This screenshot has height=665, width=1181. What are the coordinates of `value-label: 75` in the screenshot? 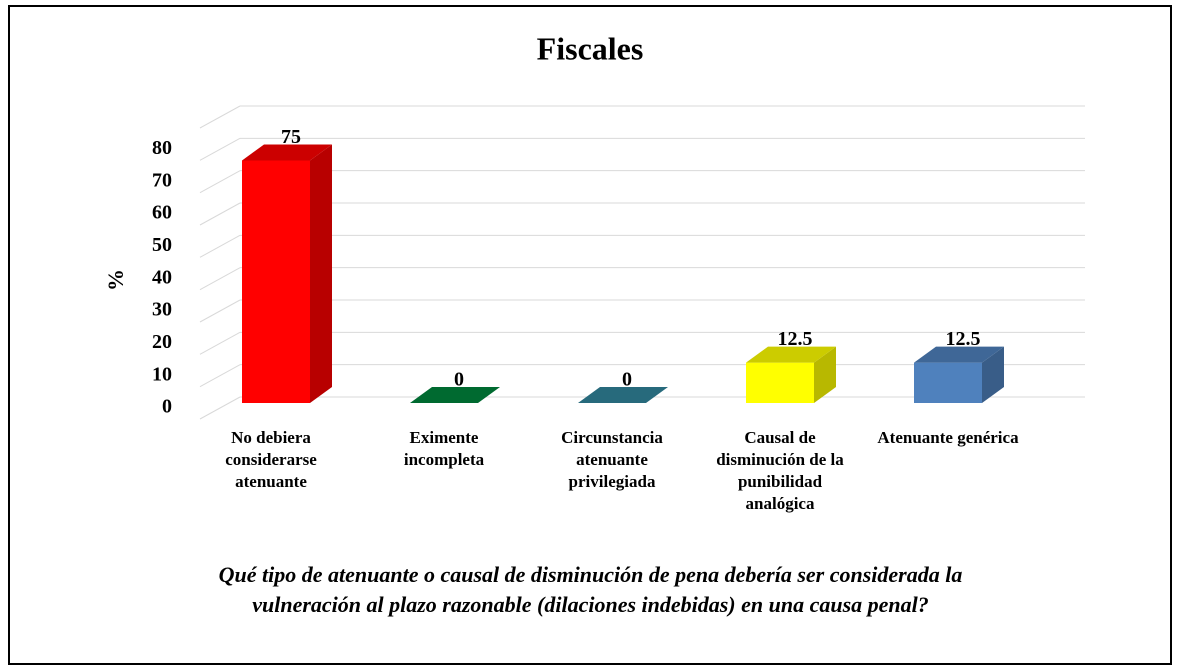 It's located at (291, 137).